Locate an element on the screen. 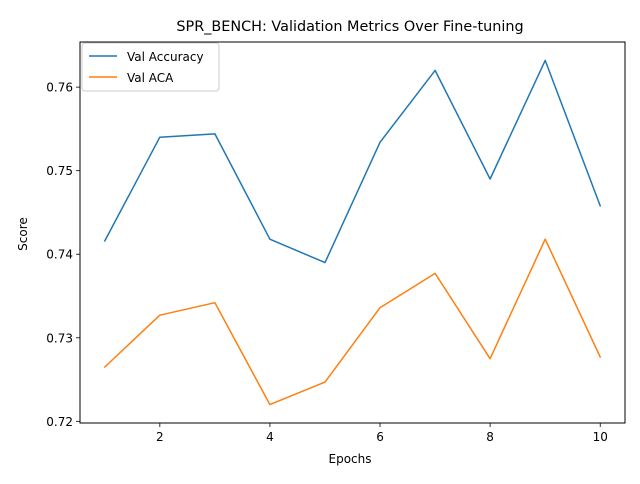  x-tick-label: 8 is located at coordinates (490, 437).